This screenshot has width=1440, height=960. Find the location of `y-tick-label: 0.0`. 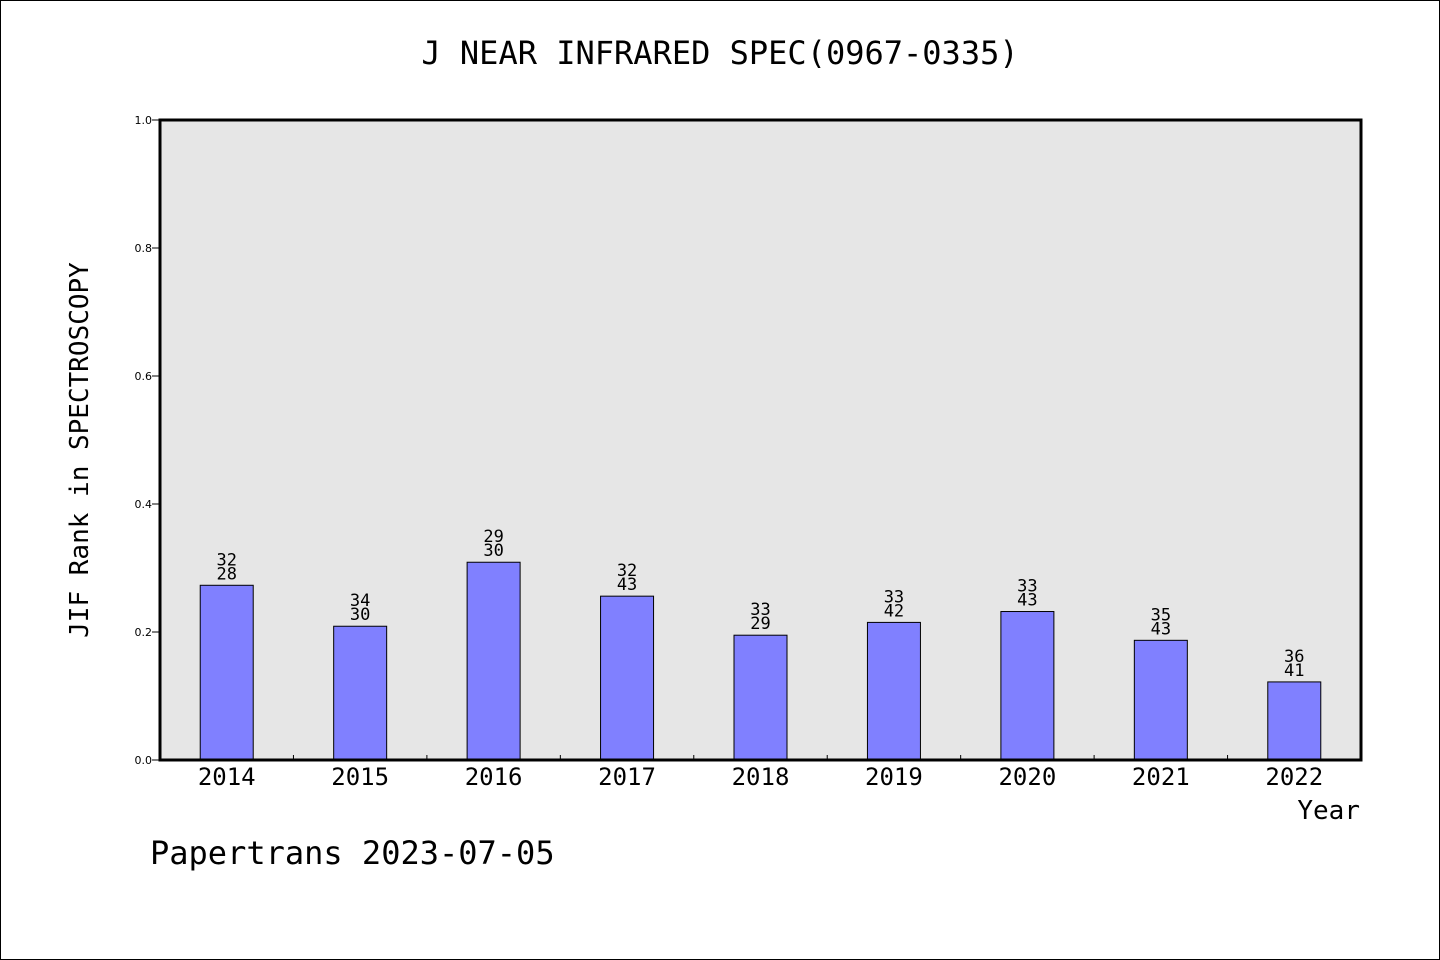

y-tick-label: 0.0 is located at coordinates (144, 760).